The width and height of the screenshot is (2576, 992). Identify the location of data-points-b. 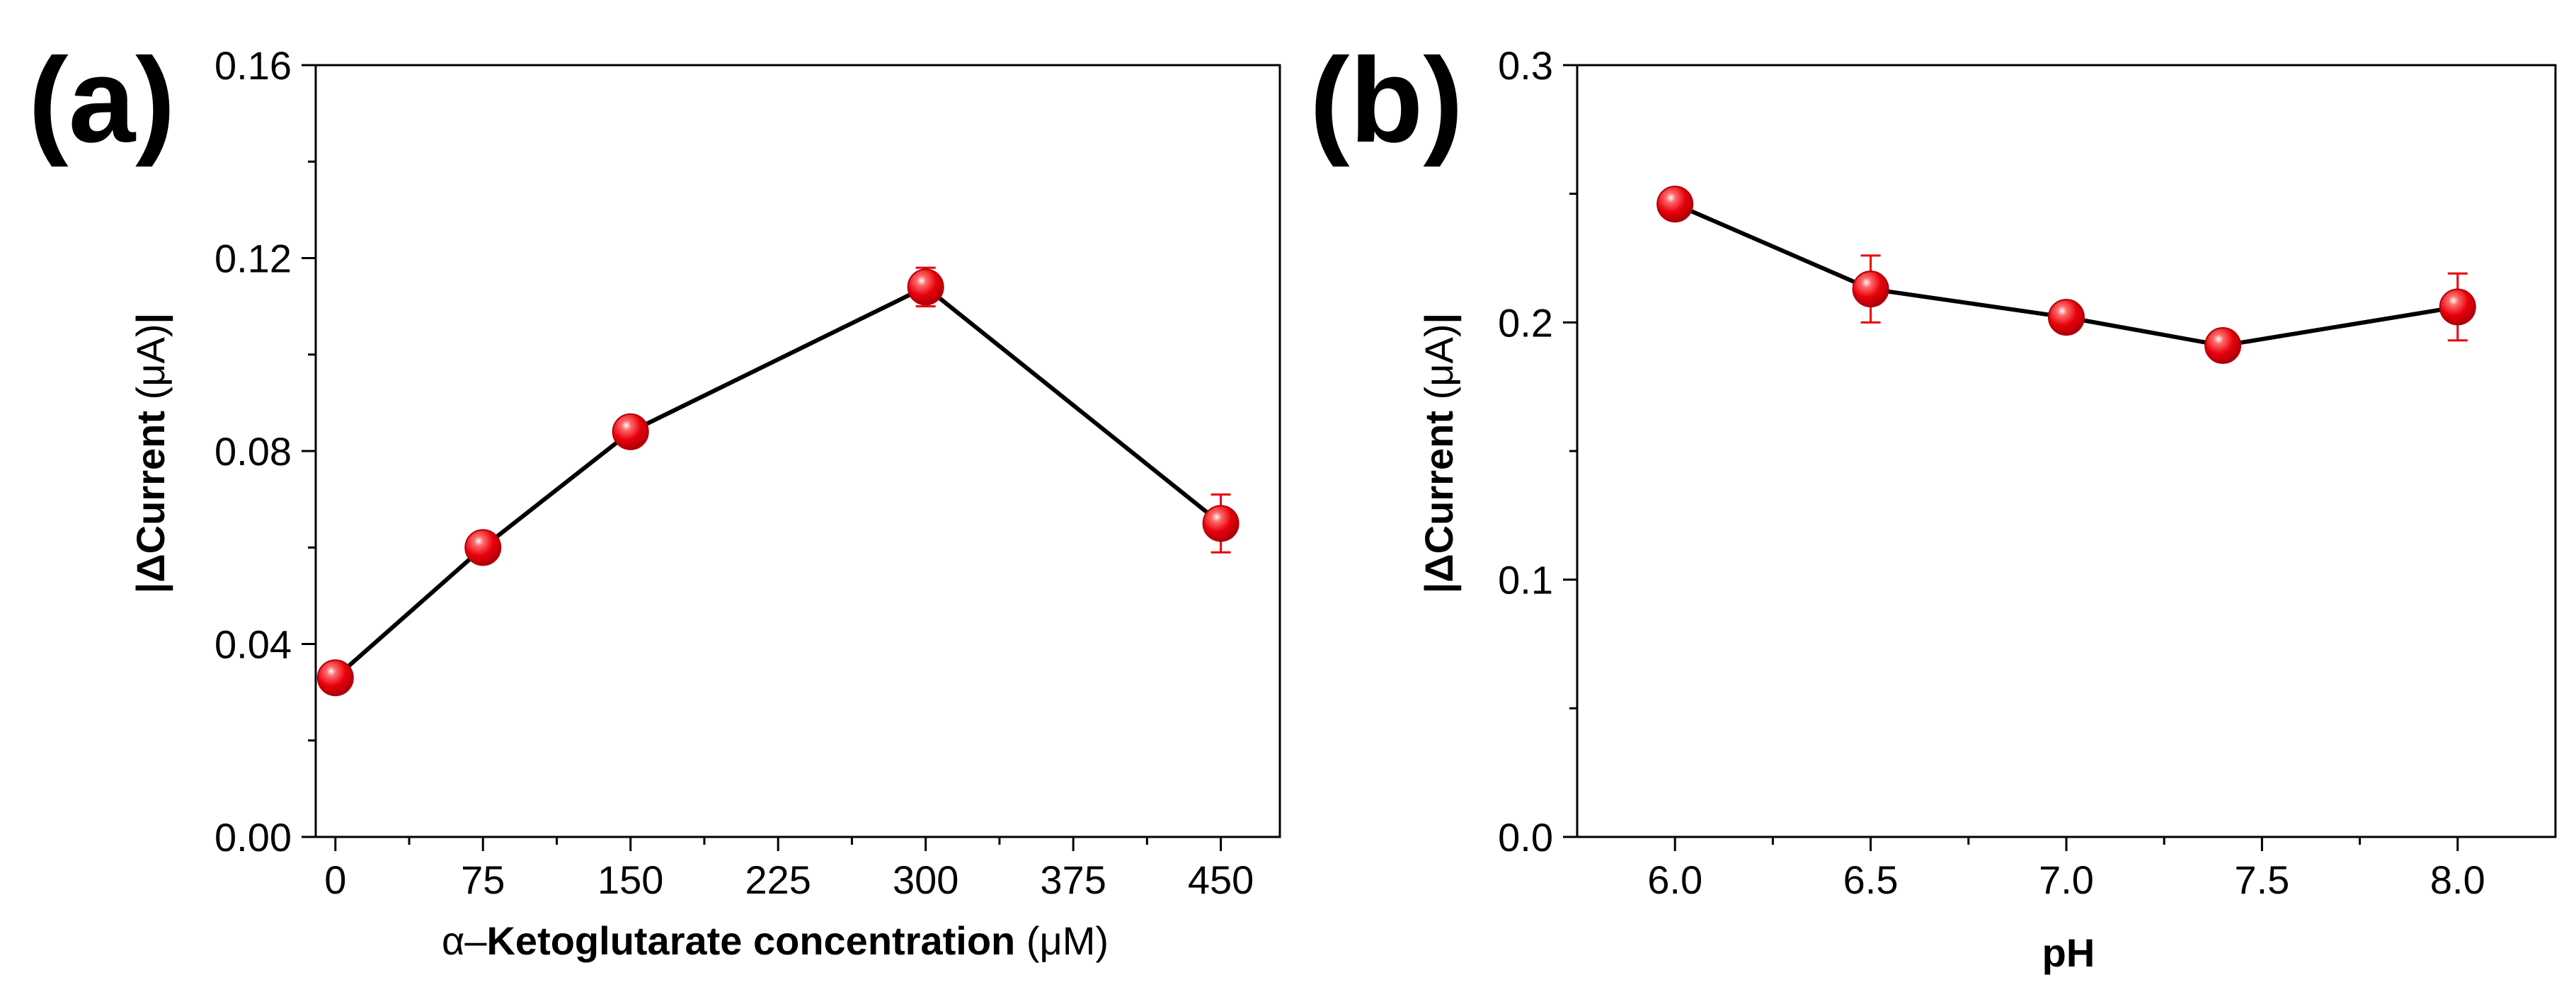
(2066, 275).